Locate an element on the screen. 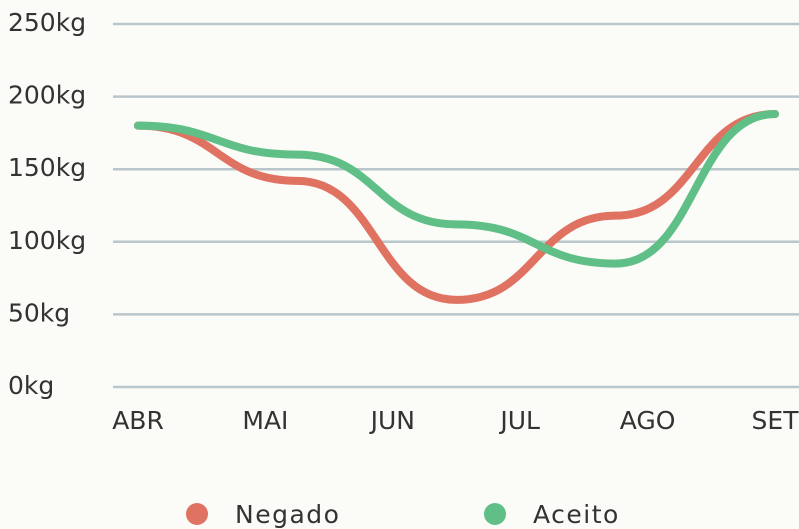 The height and width of the screenshot is (529, 799). x-tick-label: JUL is located at coordinates (519, 420).